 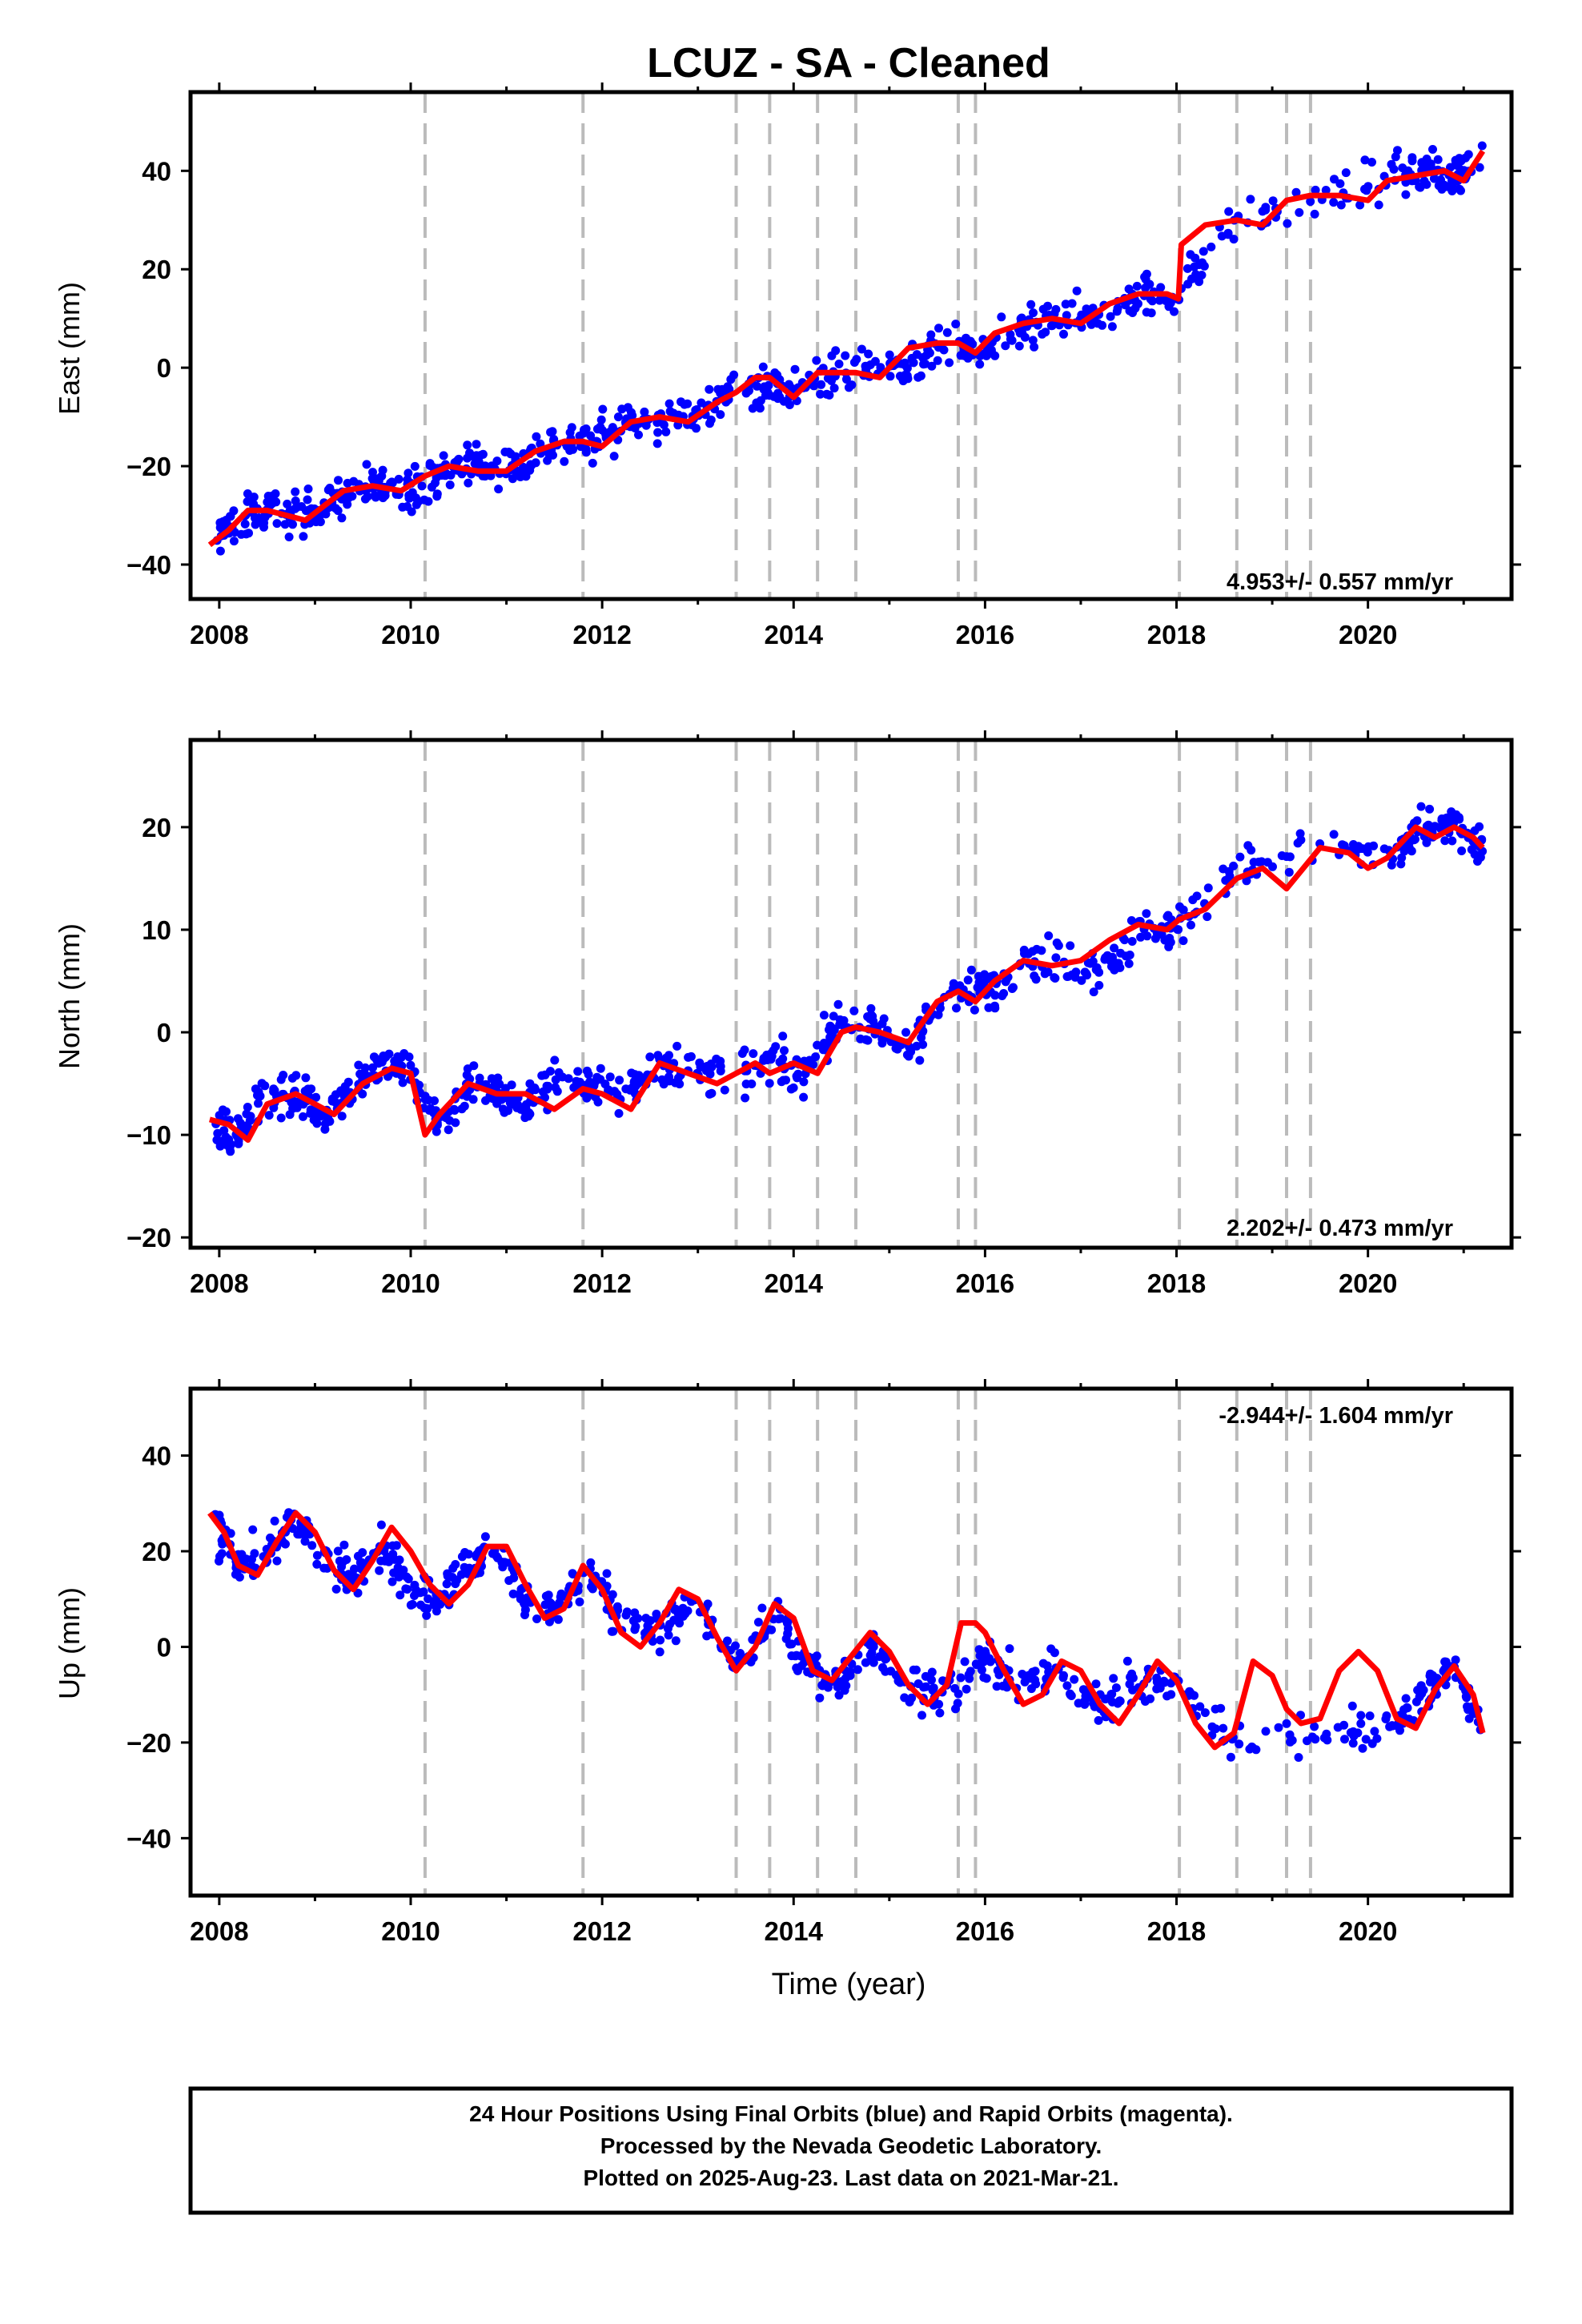 What do you see at coordinates (1176, 1931) in the screenshot?
I see `up-x-tick-label: 2018` at bounding box center [1176, 1931].